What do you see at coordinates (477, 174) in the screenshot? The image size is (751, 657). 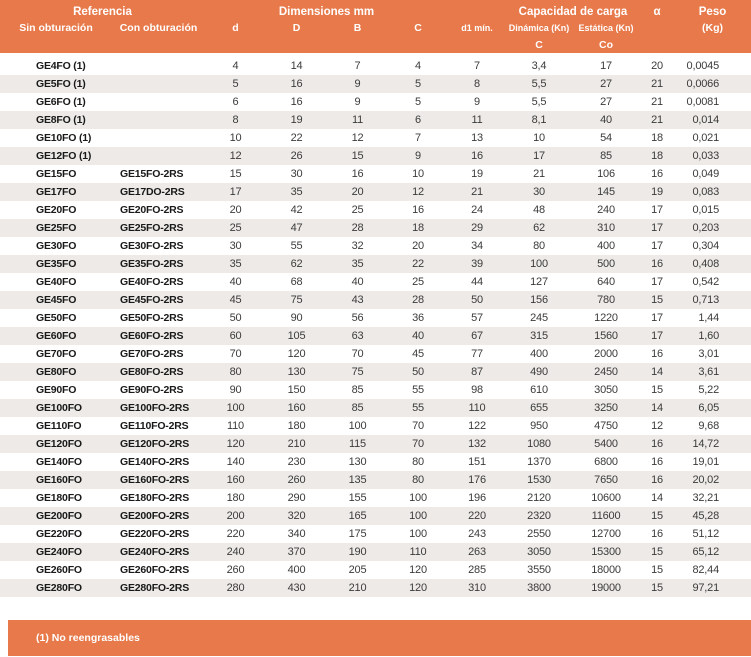 I see `d1-min: 19` at bounding box center [477, 174].